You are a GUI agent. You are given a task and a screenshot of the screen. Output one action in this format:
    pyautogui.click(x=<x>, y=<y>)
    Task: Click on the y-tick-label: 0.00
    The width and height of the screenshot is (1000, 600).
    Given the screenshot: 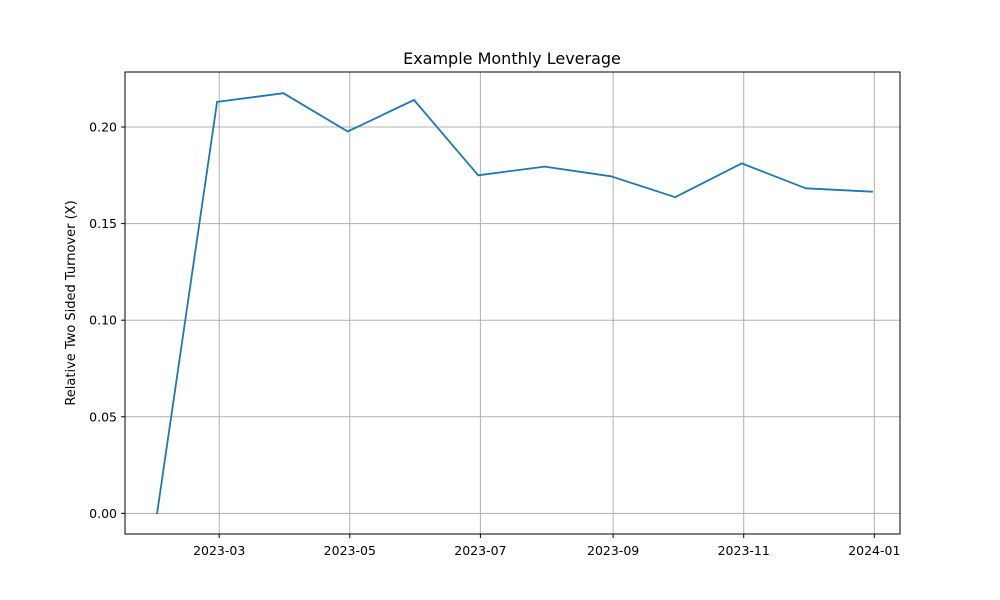 What is the action you would take?
    pyautogui.click(x=103, y=513)
    